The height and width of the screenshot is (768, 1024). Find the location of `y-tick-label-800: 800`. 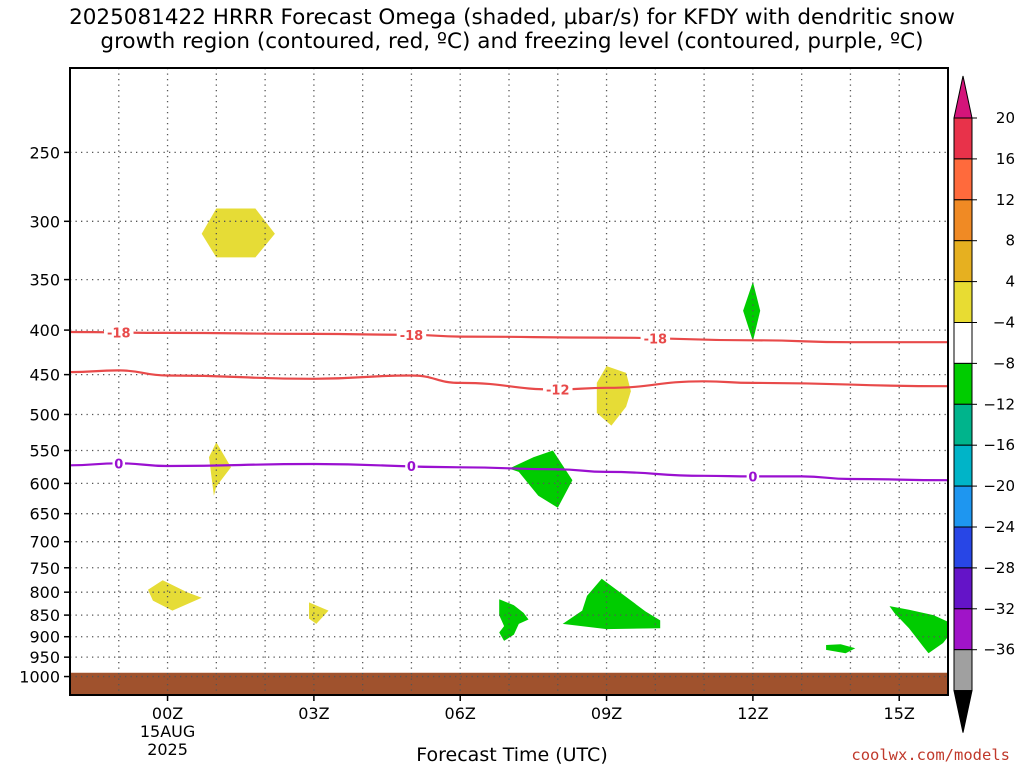

y-tick-label-800: 800 is located at coordinates (44, 592).